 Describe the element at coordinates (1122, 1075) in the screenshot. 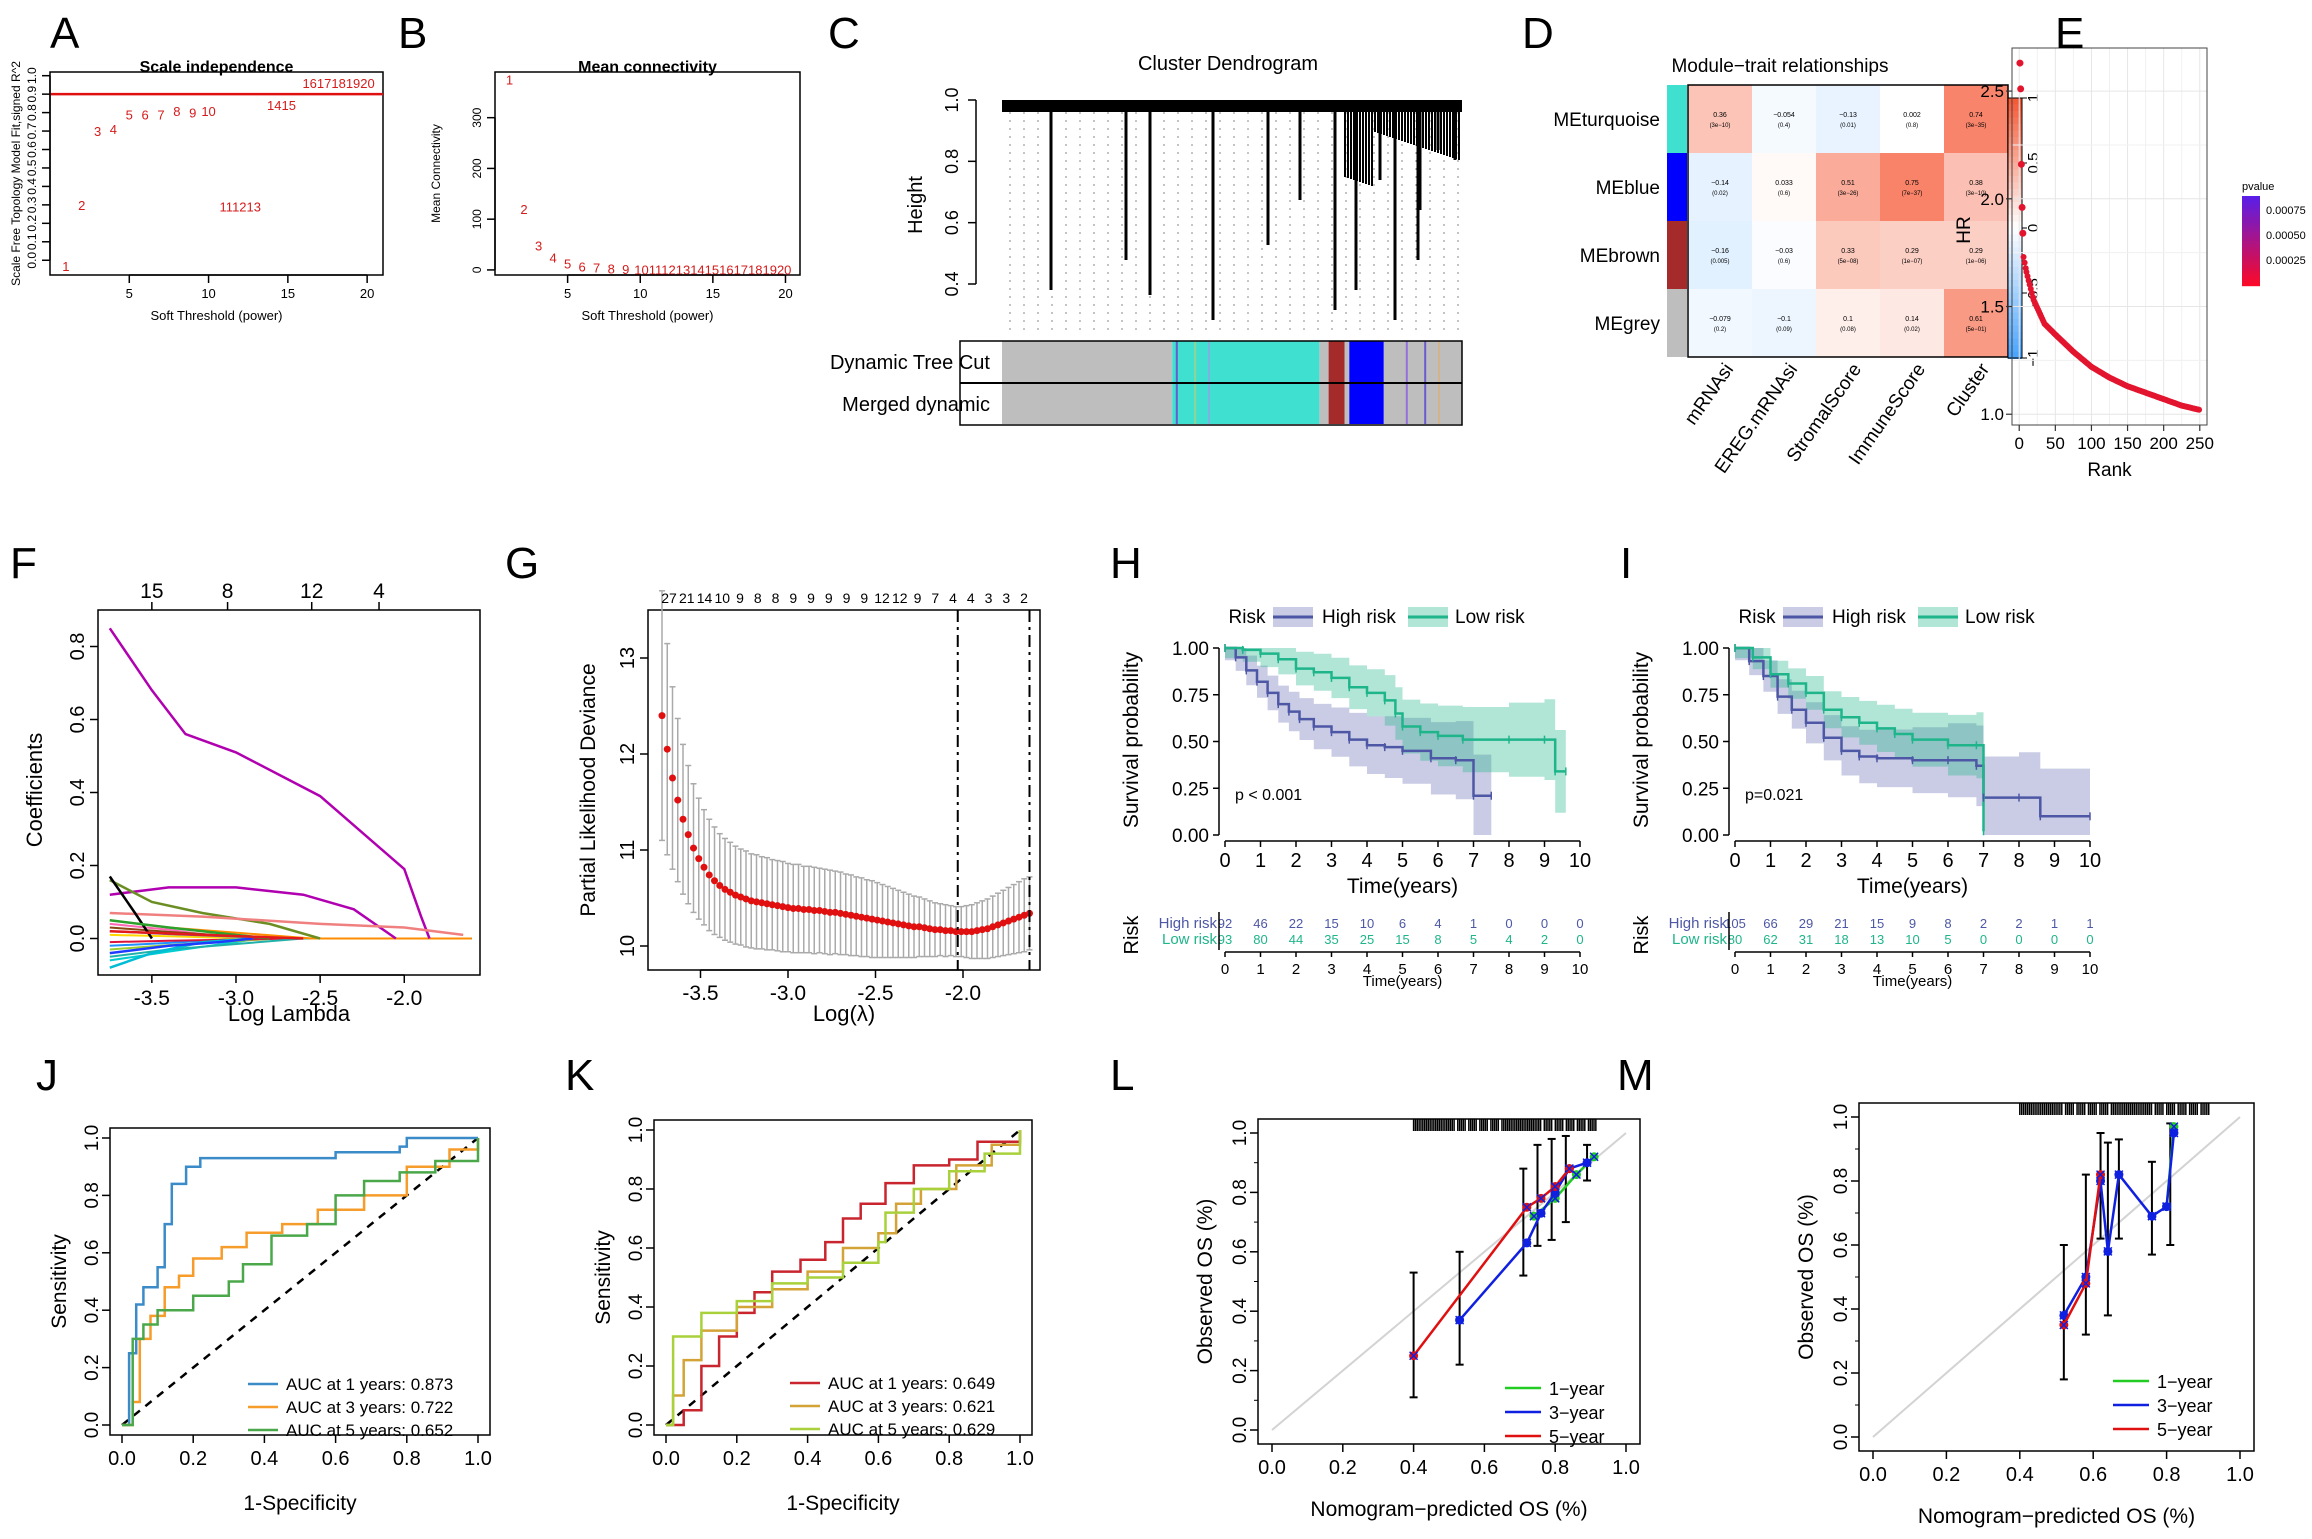

I see `panel-letter-L: L` at that location.